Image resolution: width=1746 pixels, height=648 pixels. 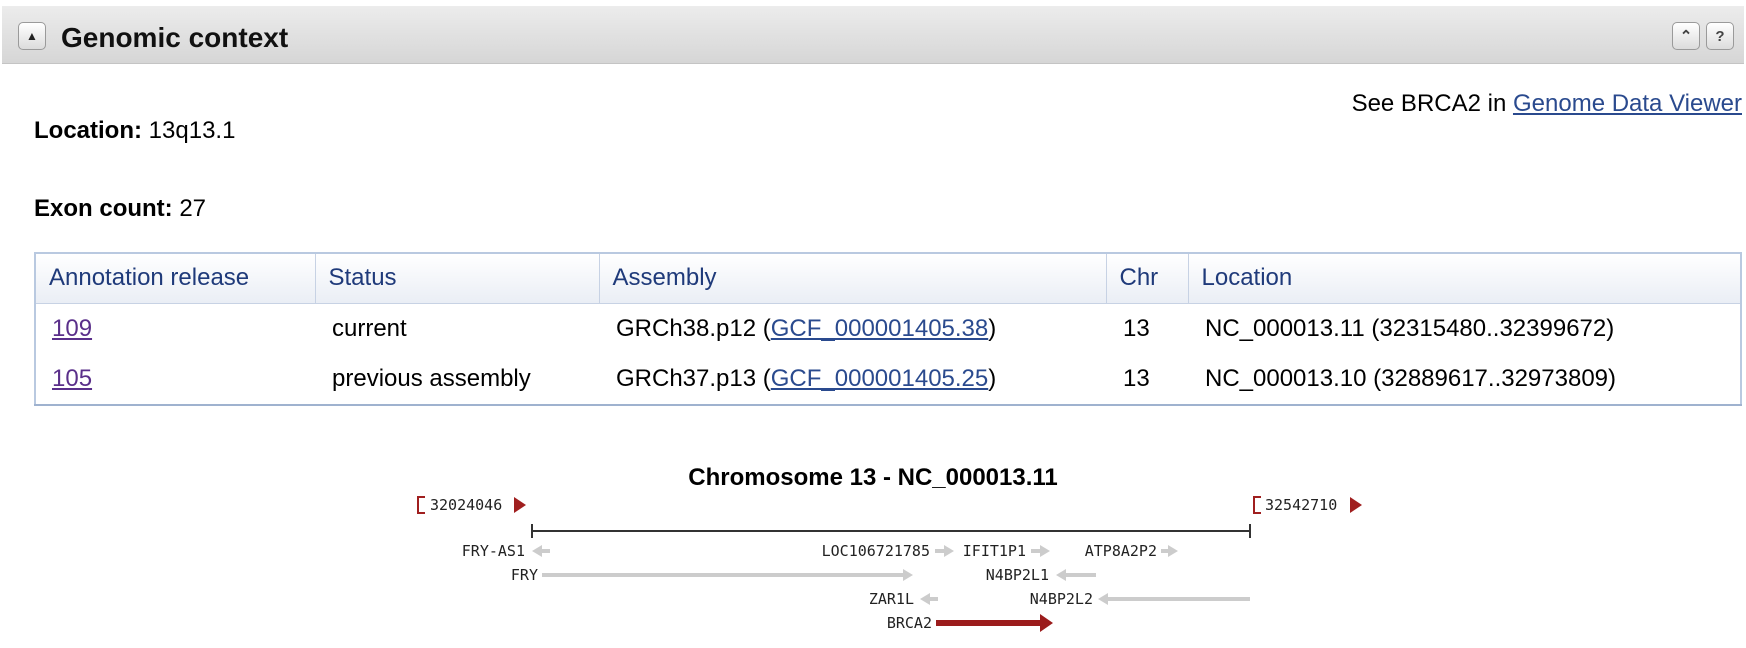 I want to click on collapse-button: ▲, so click(x=32, y=36).